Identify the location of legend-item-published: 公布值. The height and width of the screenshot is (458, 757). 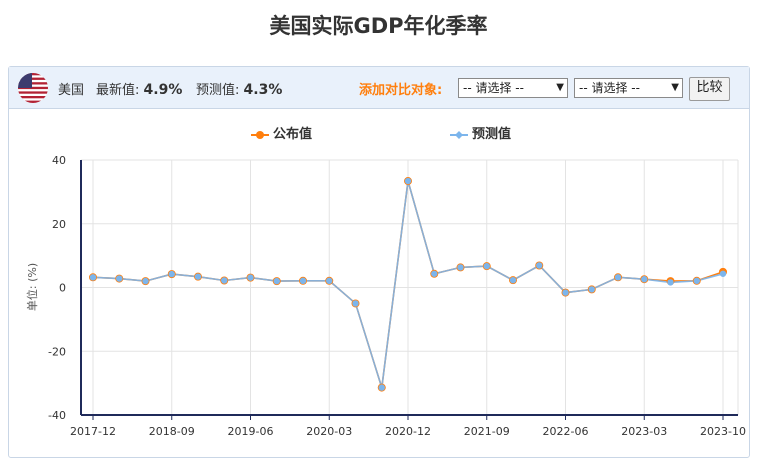
(281, 132).